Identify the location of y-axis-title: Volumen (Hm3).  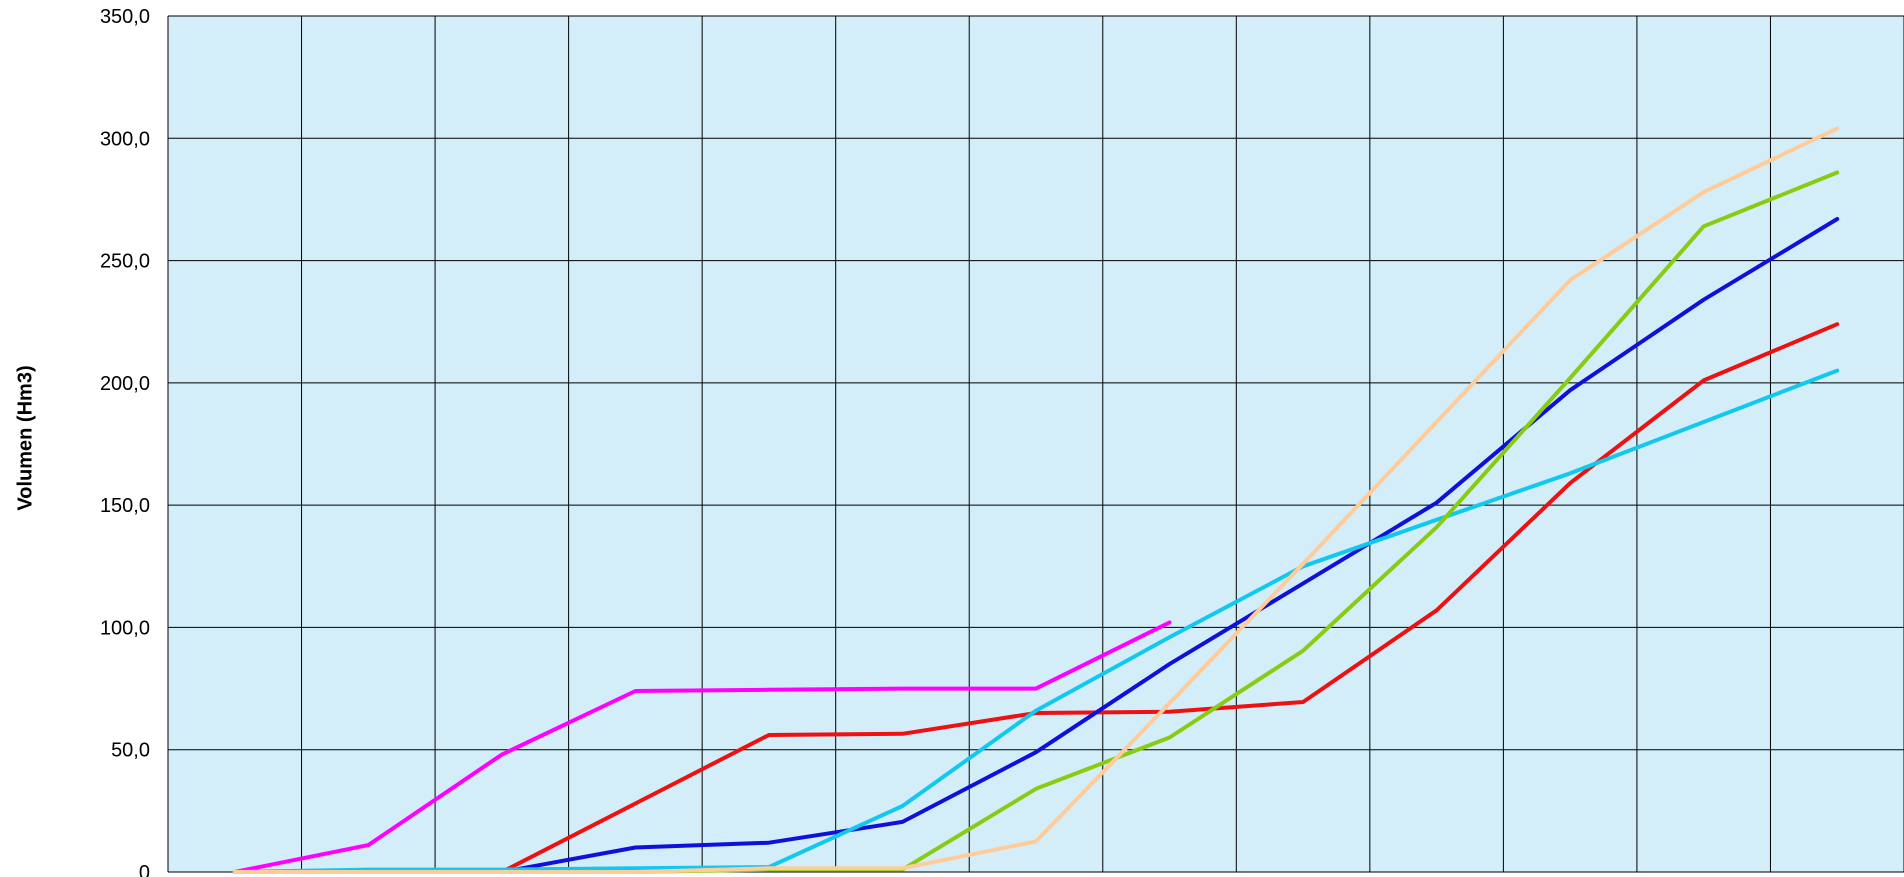
(25, 437).